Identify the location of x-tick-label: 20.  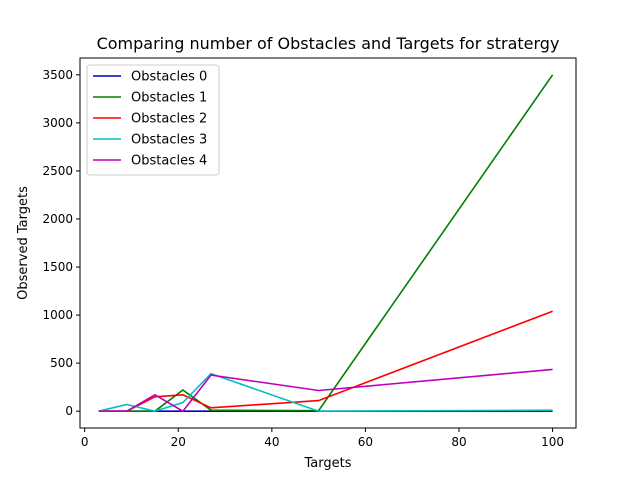
(178, 442).